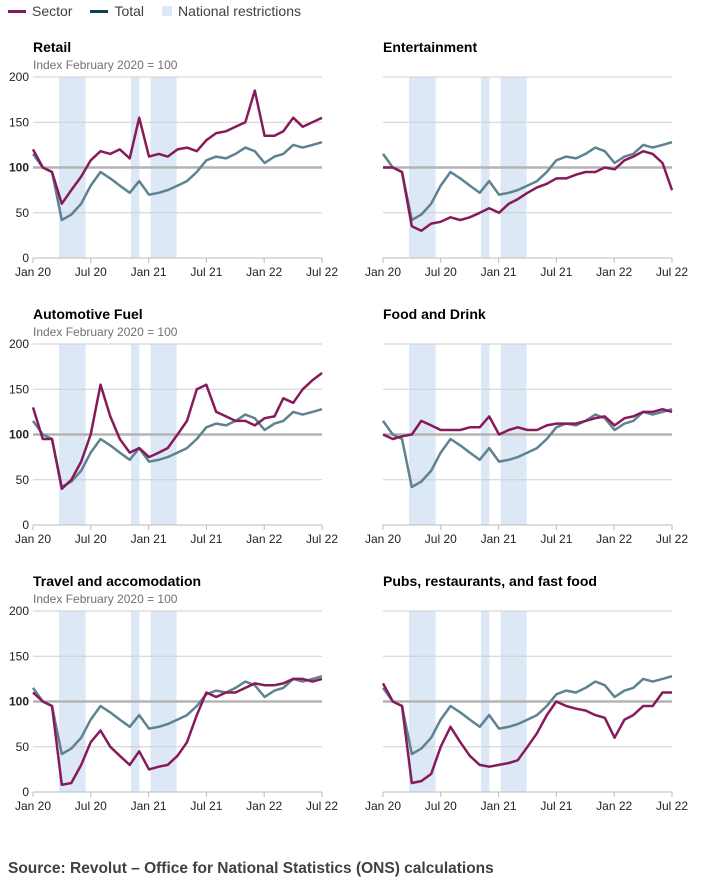 The width and height of the screenshot is (703, 890). What do you see at coordinates (129, 11) in the screenshot?
I see `legend-total-label: Total` at bounding box center [129, 11].